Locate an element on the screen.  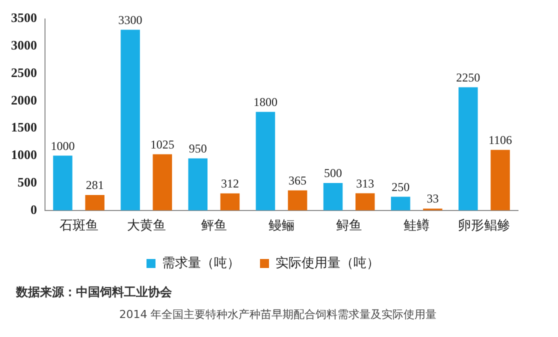
data-label: 250 is located at coordinates (401, 187).